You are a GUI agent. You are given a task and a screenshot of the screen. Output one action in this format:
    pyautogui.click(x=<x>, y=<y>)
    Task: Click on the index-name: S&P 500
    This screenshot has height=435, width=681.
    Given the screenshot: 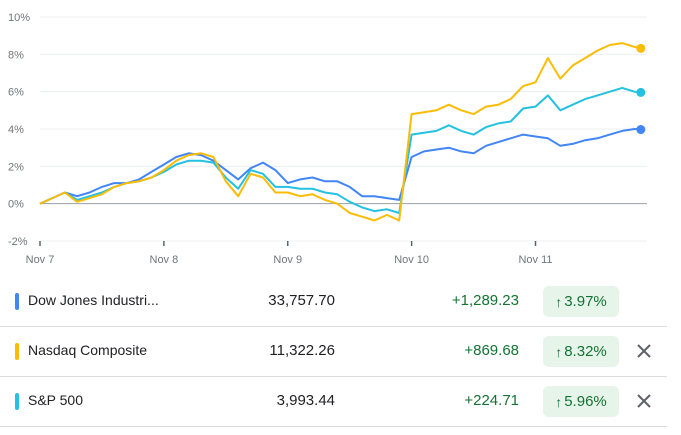 What is the action you would take?
    pyautogui.click(x=56, y=400)
    